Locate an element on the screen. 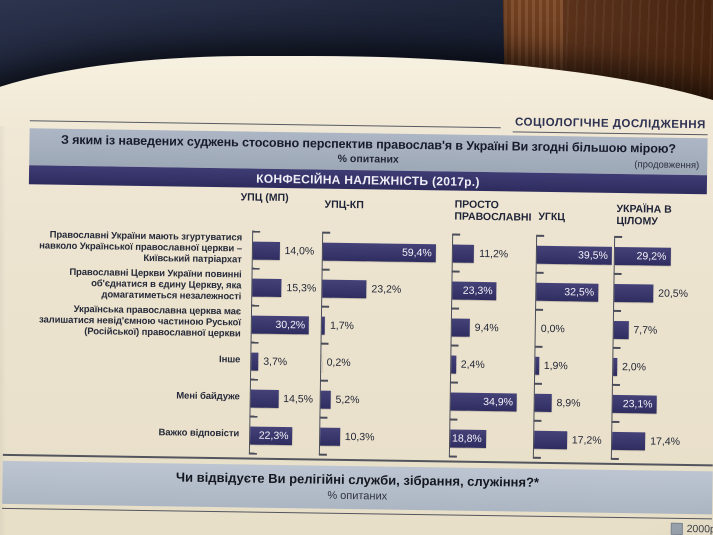 The height and width of the screenshot is (535, 713). value-label: 7,7% is located at coordinates (645, 330).